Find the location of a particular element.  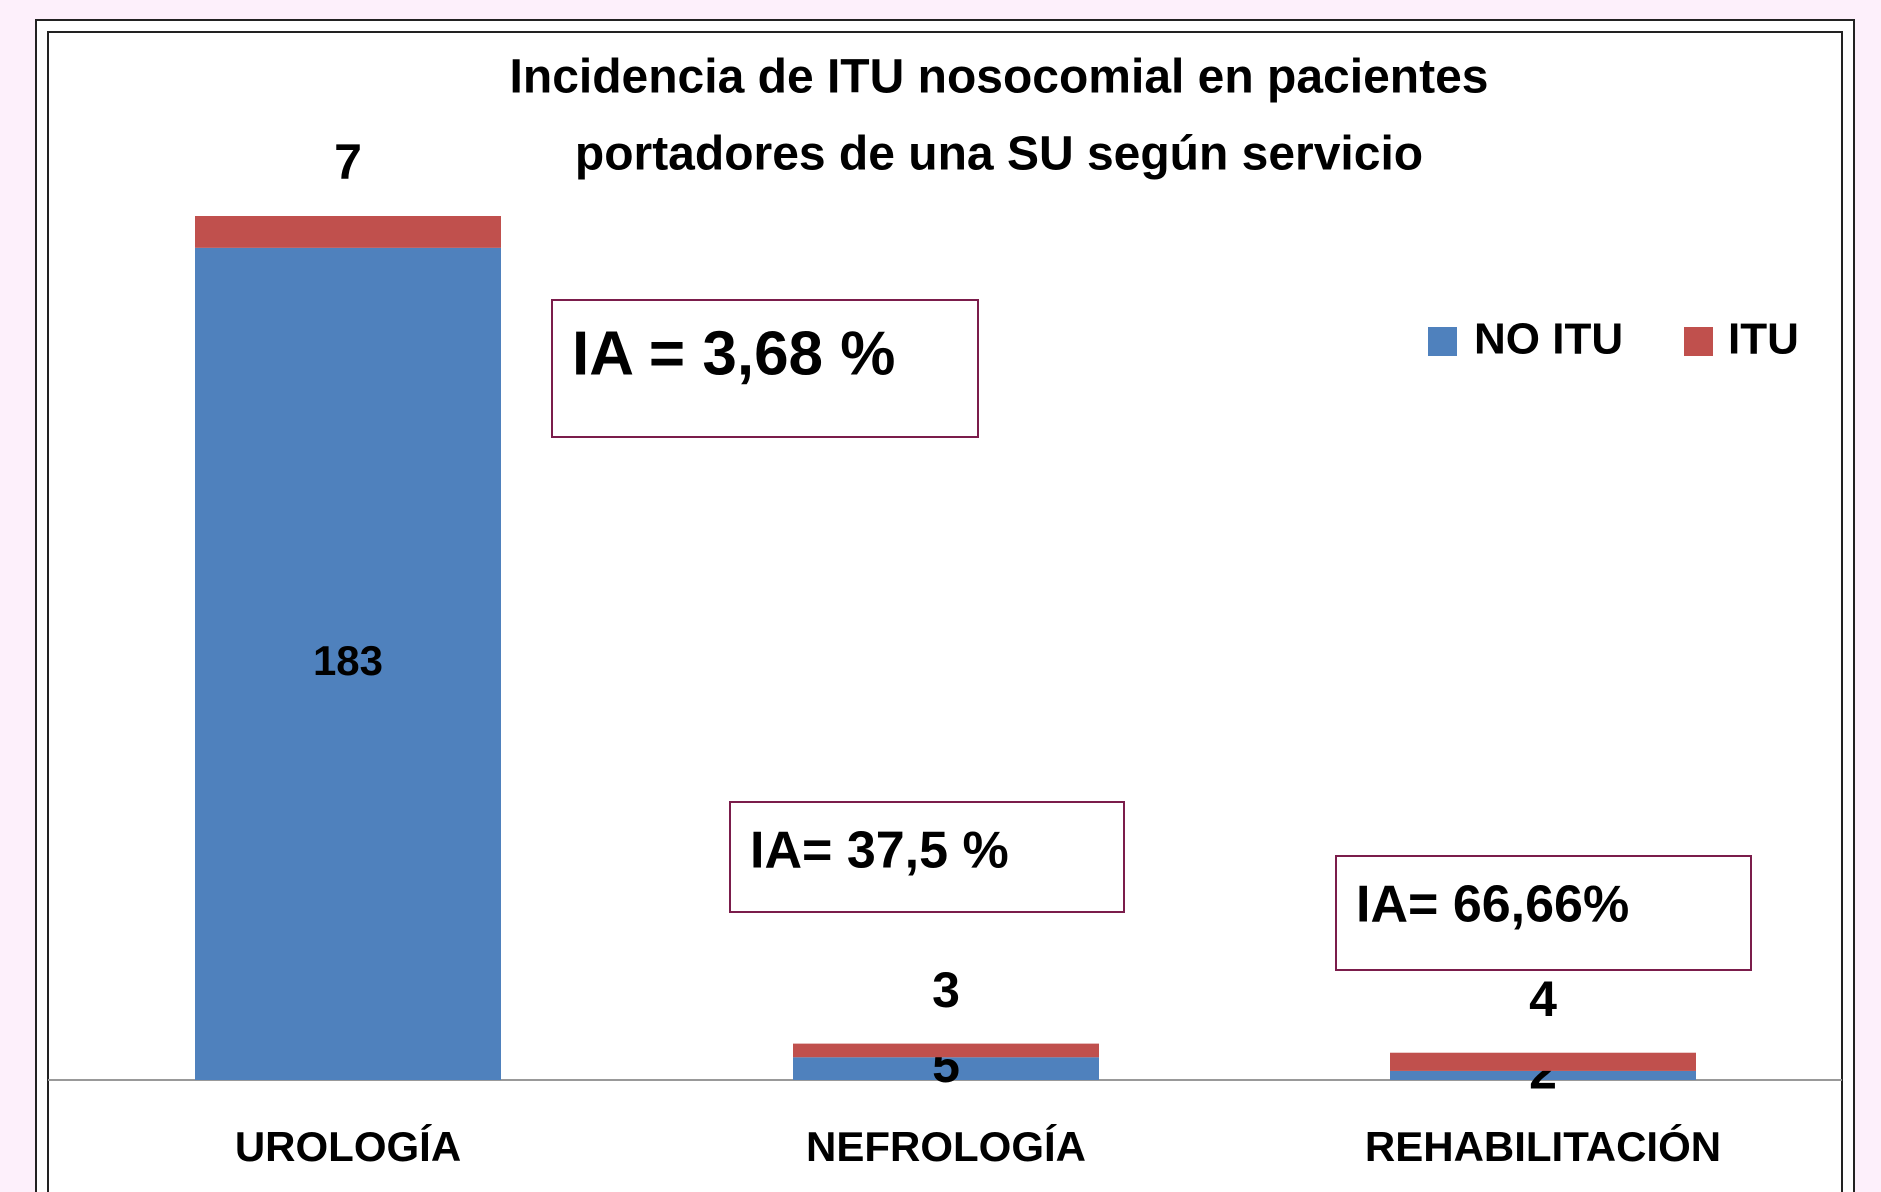

data-label: 7 is located at coordinates (348, 162).